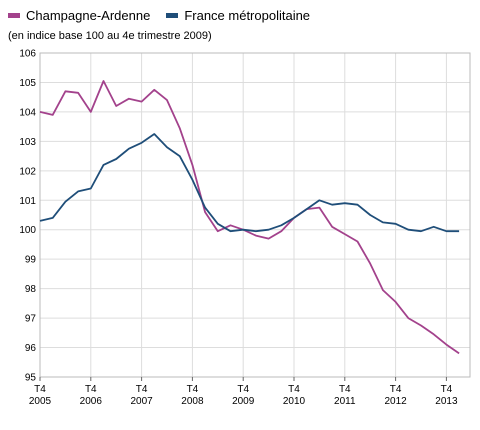 This screenshot has width=480, height=430. I want to click on legend-label-france-metropolitaine: France métropolitaine, so click(247, 15).